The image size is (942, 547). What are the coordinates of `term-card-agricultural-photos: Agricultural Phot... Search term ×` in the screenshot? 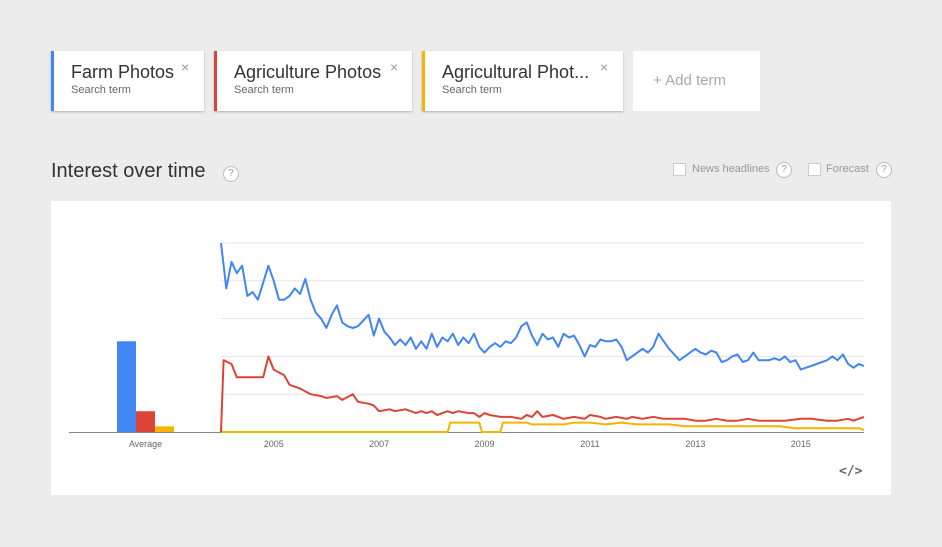 It's located at (522, 81).